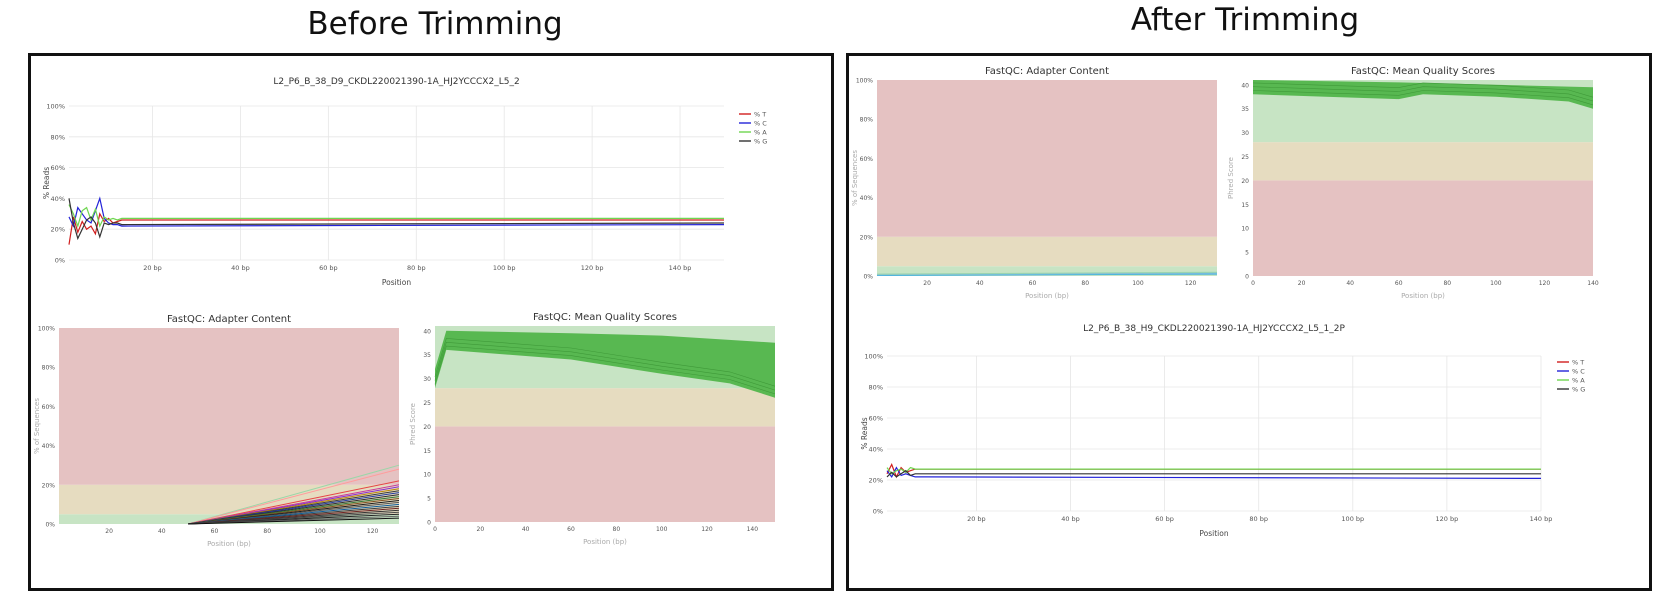 Image resolution: width=1673 pixels, height=609 pixels. Describe the element at coordinates (662, 529) in the screenshot. I see `before_quality-xtick-label: 100` at that location.